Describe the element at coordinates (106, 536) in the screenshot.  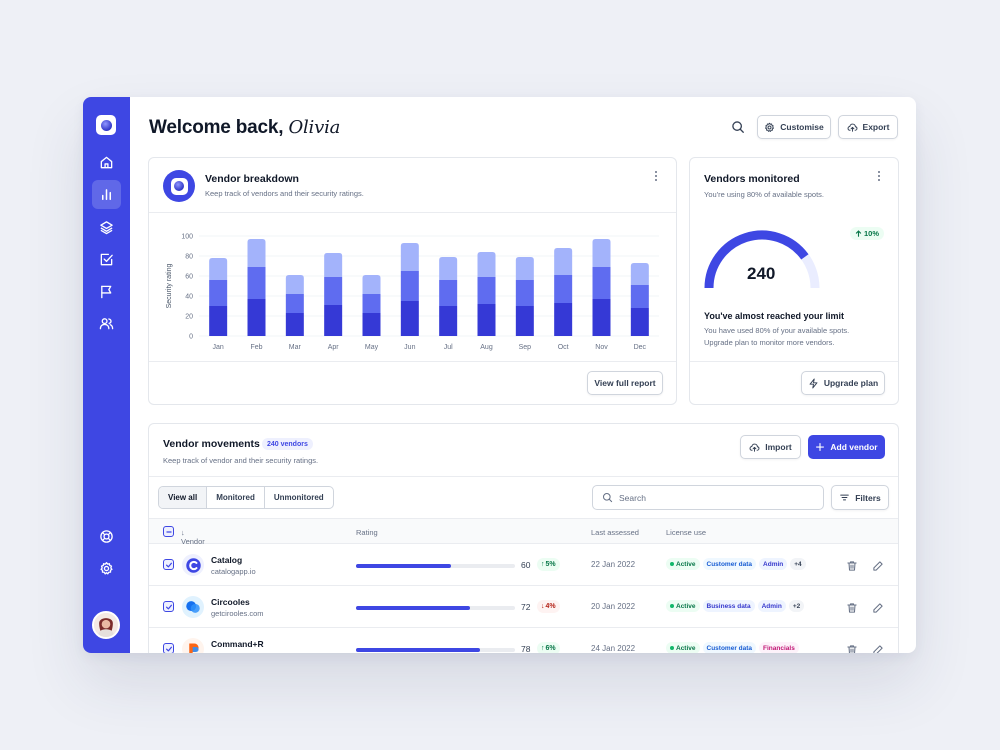
I see `support-icon` at that location.